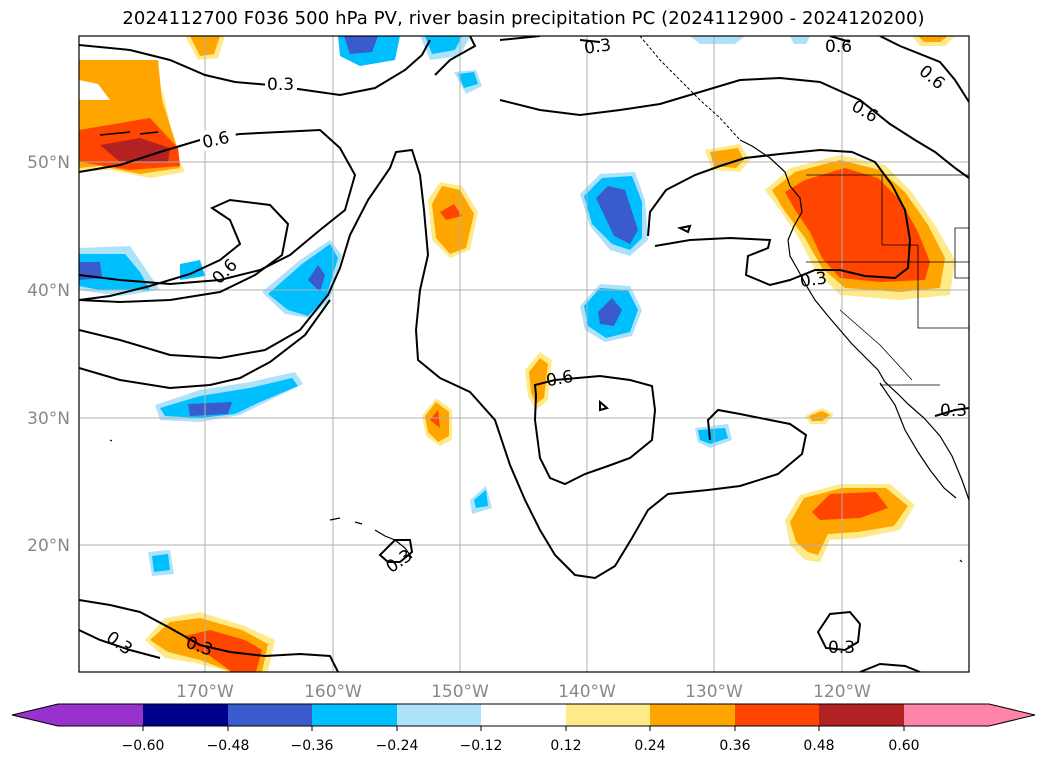 The image size is (1047, 765). Describe the element at coordinates (649, 746) in the screenshot. I see `colorbar-tick-label: 0.24` at that location.